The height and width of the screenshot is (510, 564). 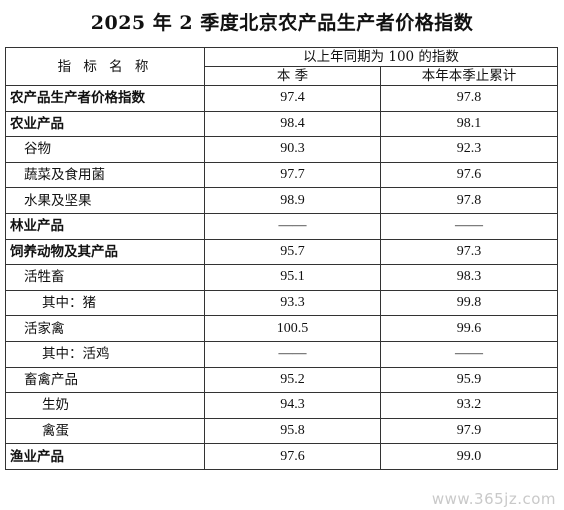 What do you see at coordinates (292, 124) in the screenshot?
I see `quarter-value: 98.4` at bounding box center [292, 124].